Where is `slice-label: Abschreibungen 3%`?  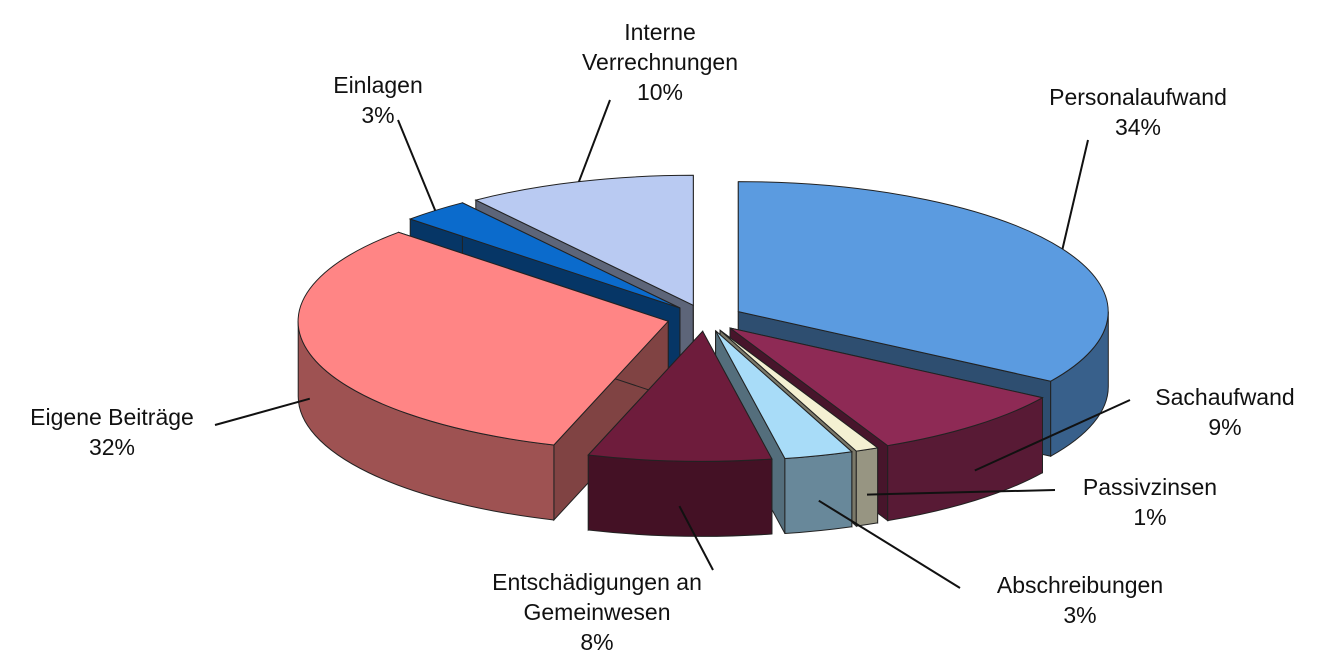
slice-label: Abschreibungen 3% is located at coordinates (1080, 600).